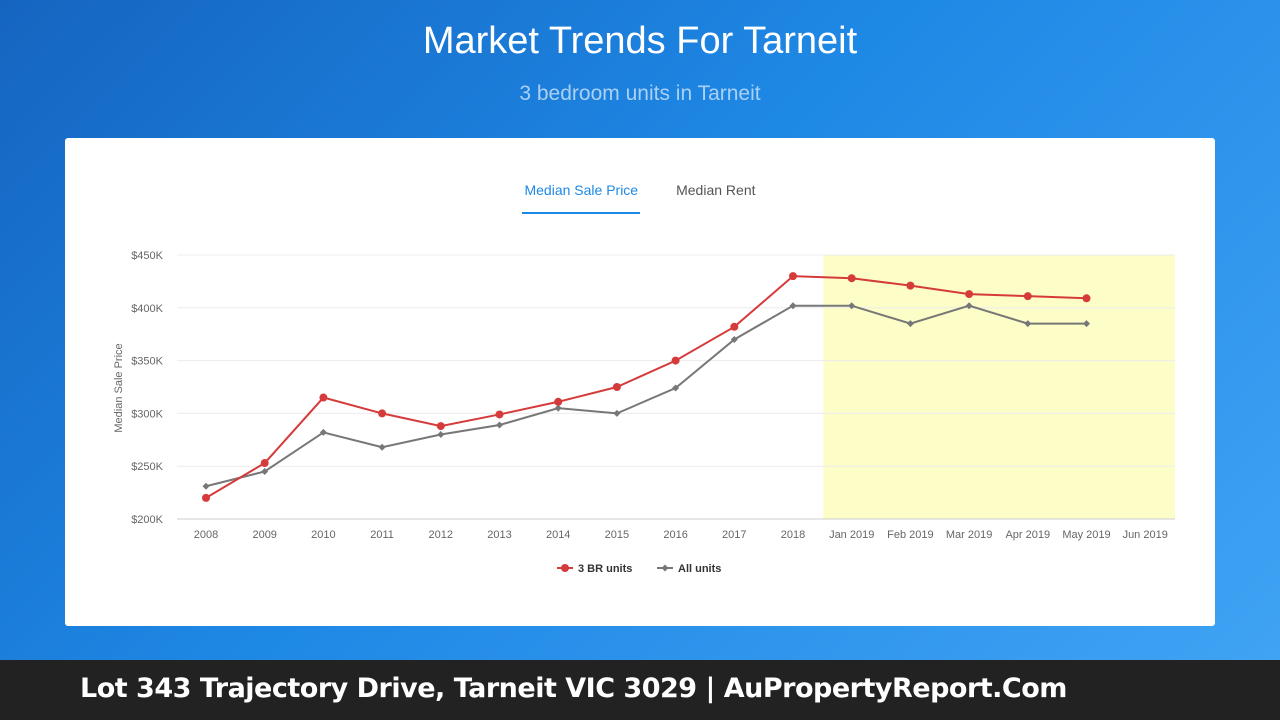 This screenshot has width=1280, height=720. What do you see at coordinates (206, 535) in the screenshot?
I see `x-tick-label: 2008` at bounding box center [206, 535].